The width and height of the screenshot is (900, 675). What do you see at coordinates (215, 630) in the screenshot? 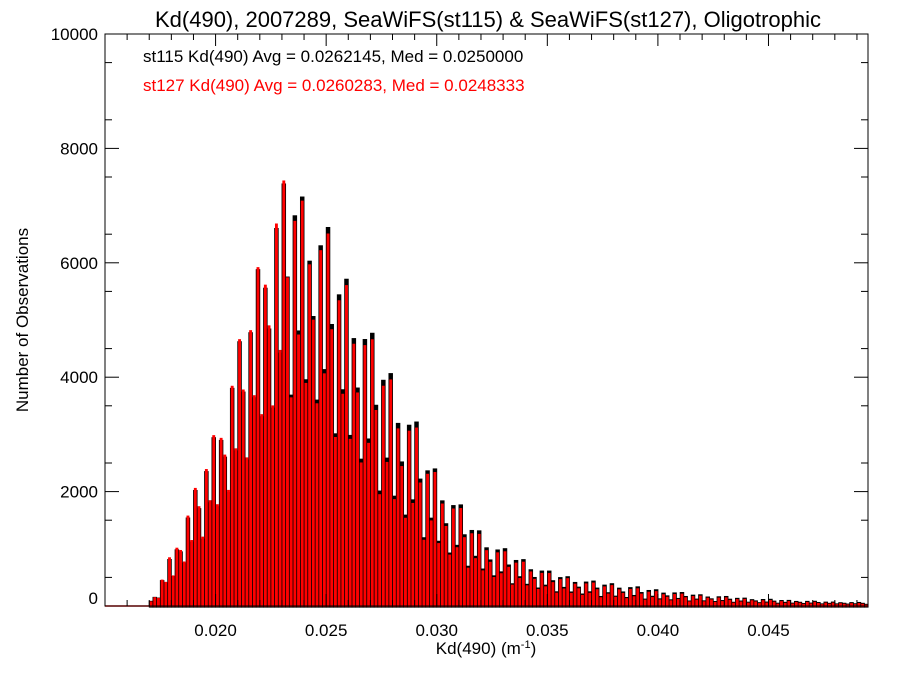
I see `x-tick-label: 0.020` at bounding box center [215, 630].